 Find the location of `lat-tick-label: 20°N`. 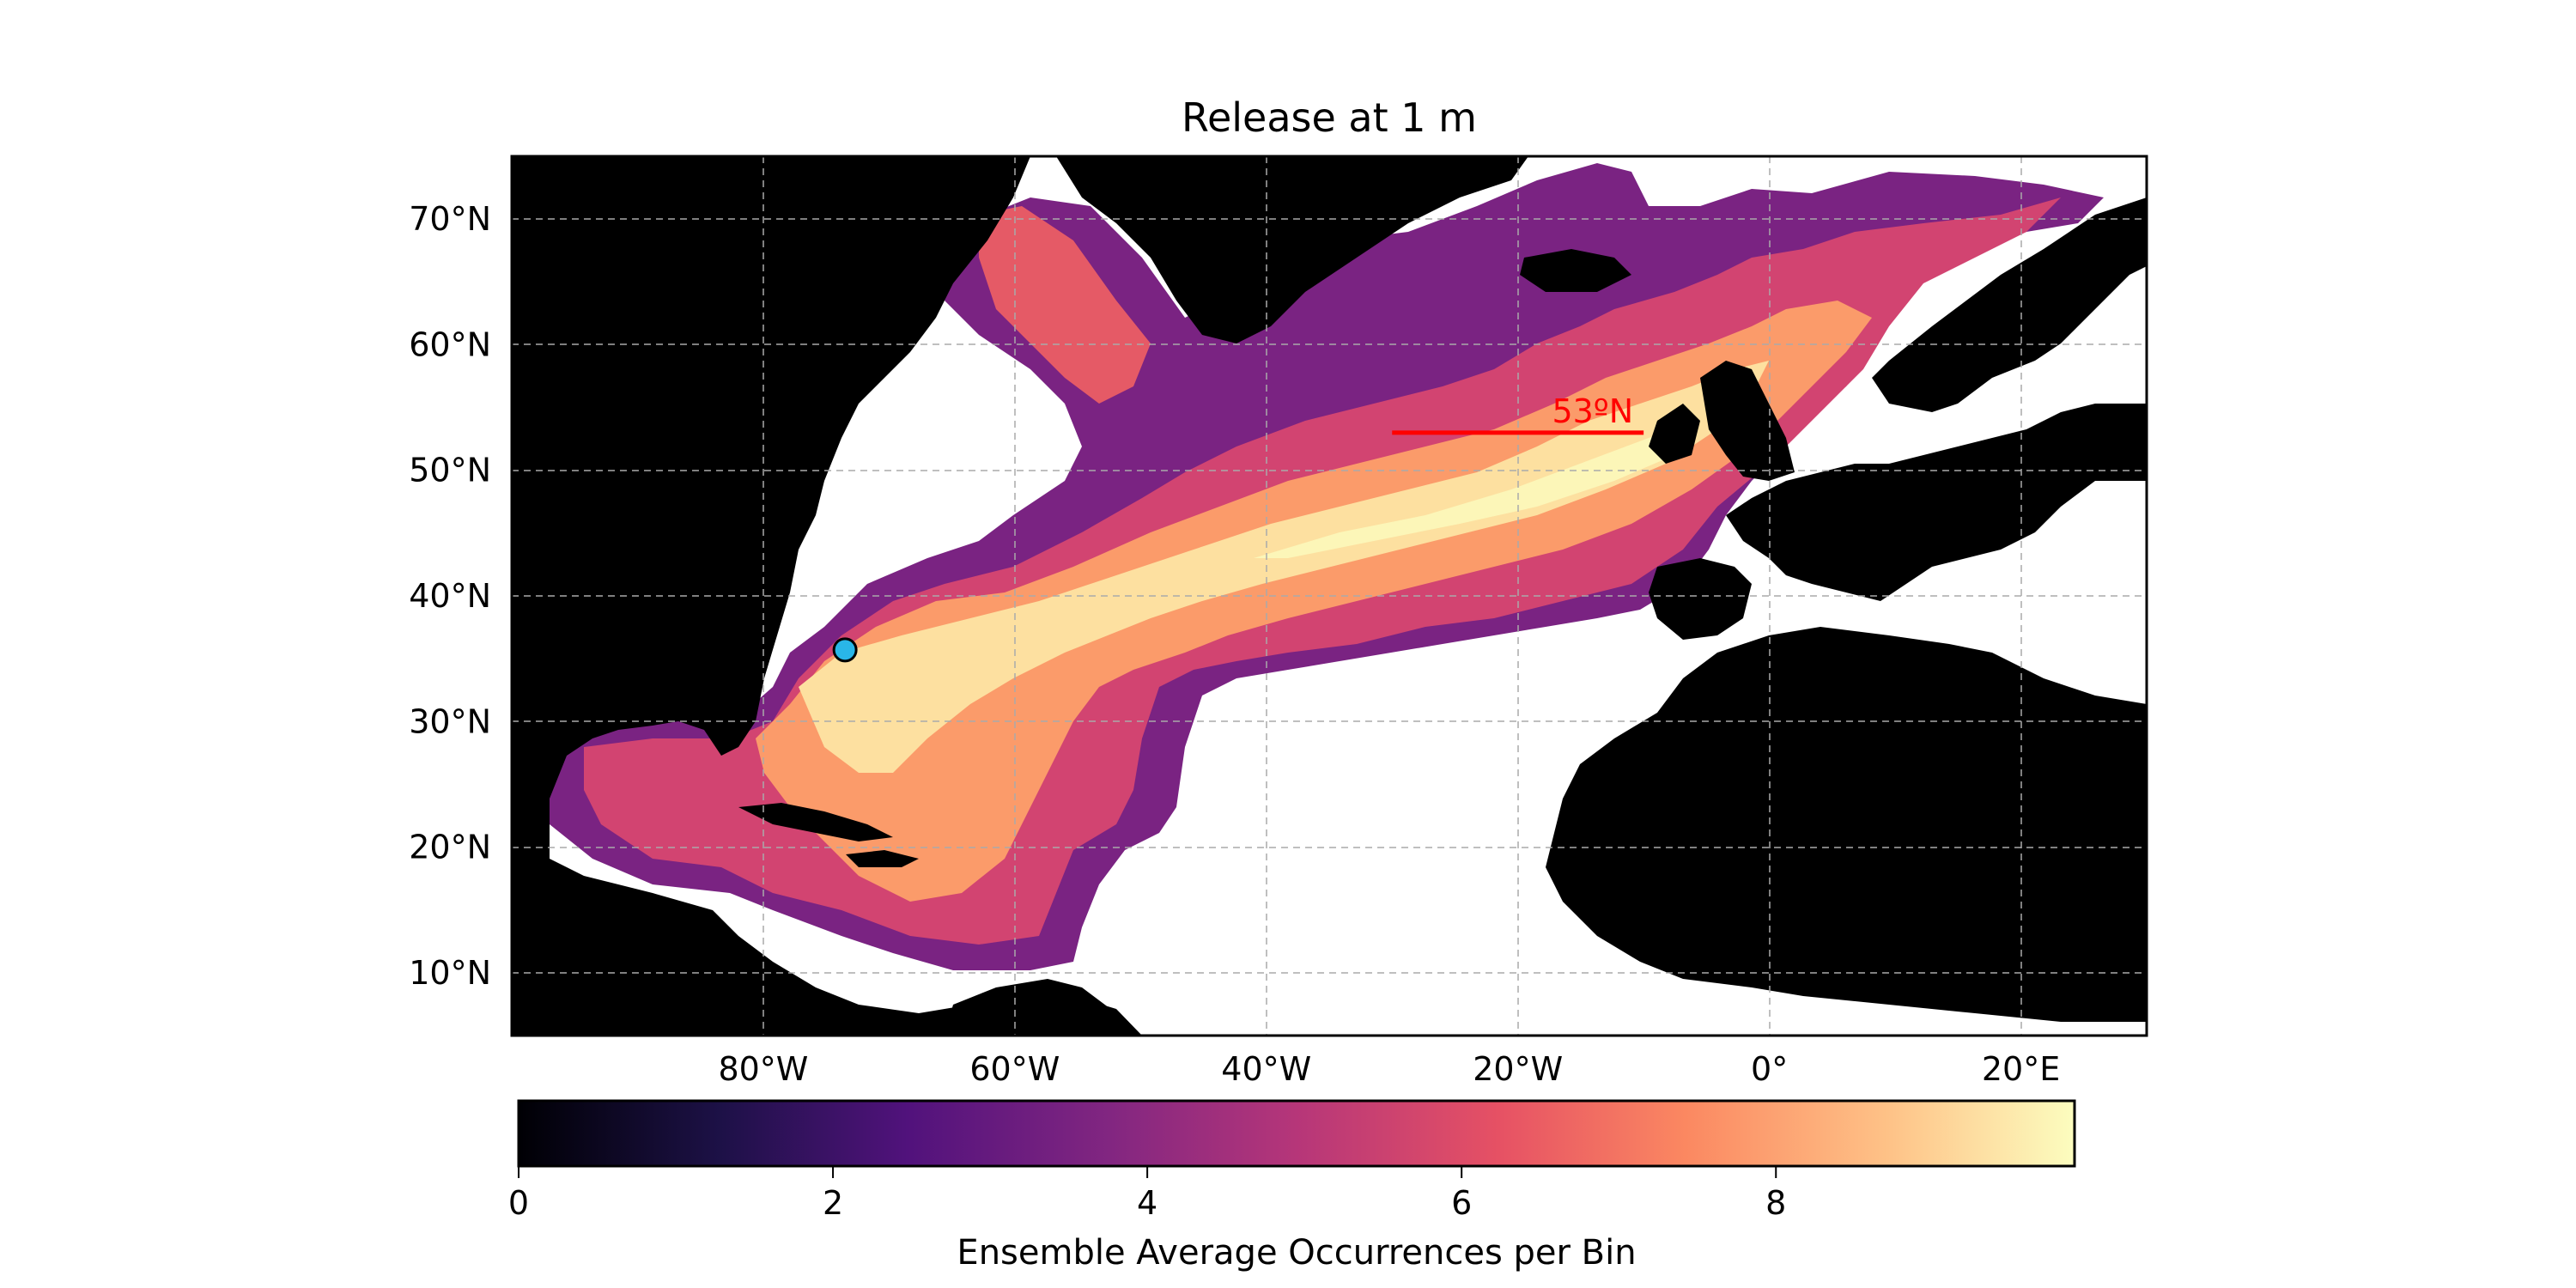

lat-tick-label: 20°N is located at coordinates (450, 847).